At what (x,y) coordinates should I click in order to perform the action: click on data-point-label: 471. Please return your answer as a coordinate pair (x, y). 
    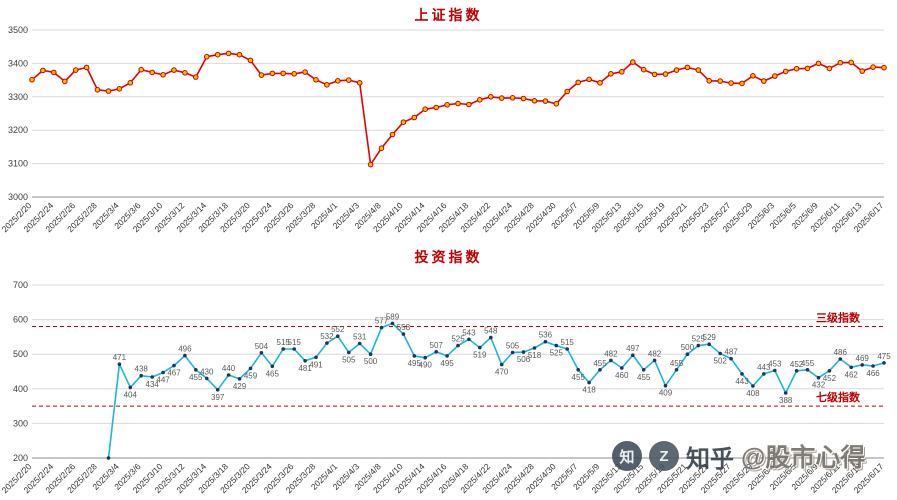
    Looking at the image, I should click on (120, 357).